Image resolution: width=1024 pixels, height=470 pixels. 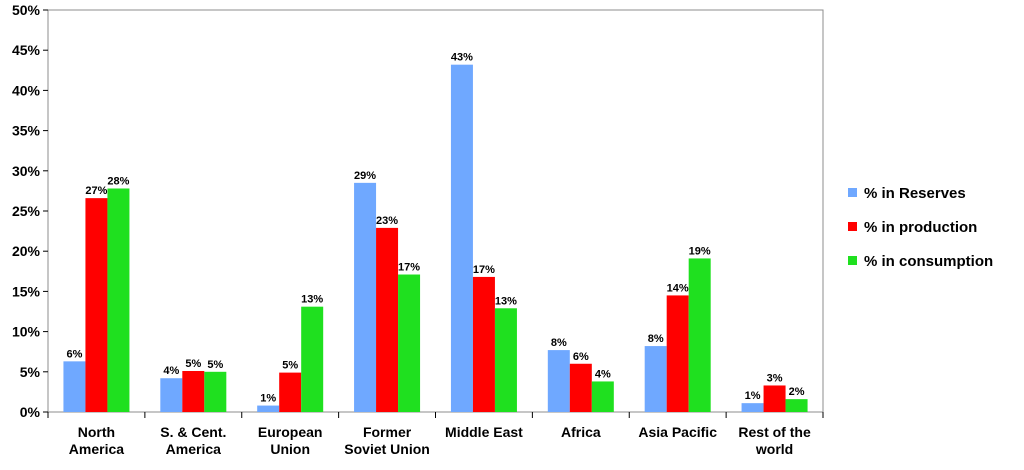 What do you see at coordinates (774, 432) in the screenshot?
I see `category-label: Rest of the` at bounding box center [774, 432].